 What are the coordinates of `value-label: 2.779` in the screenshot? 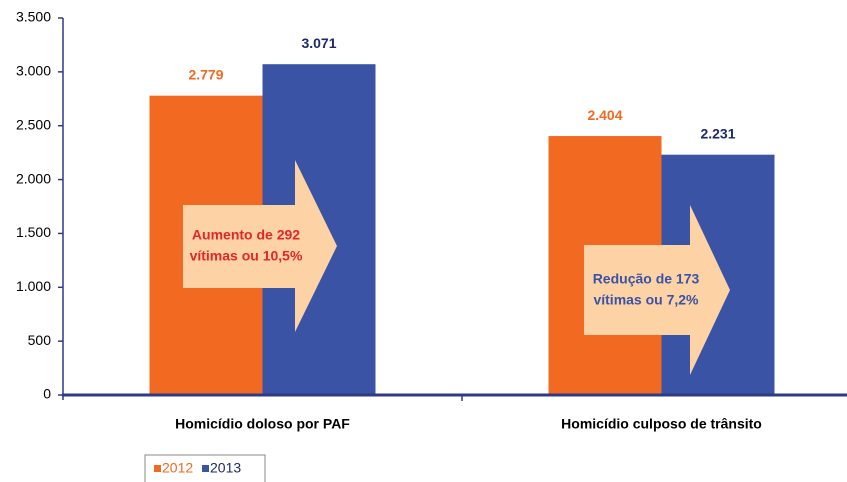 It's located at (205, 74).